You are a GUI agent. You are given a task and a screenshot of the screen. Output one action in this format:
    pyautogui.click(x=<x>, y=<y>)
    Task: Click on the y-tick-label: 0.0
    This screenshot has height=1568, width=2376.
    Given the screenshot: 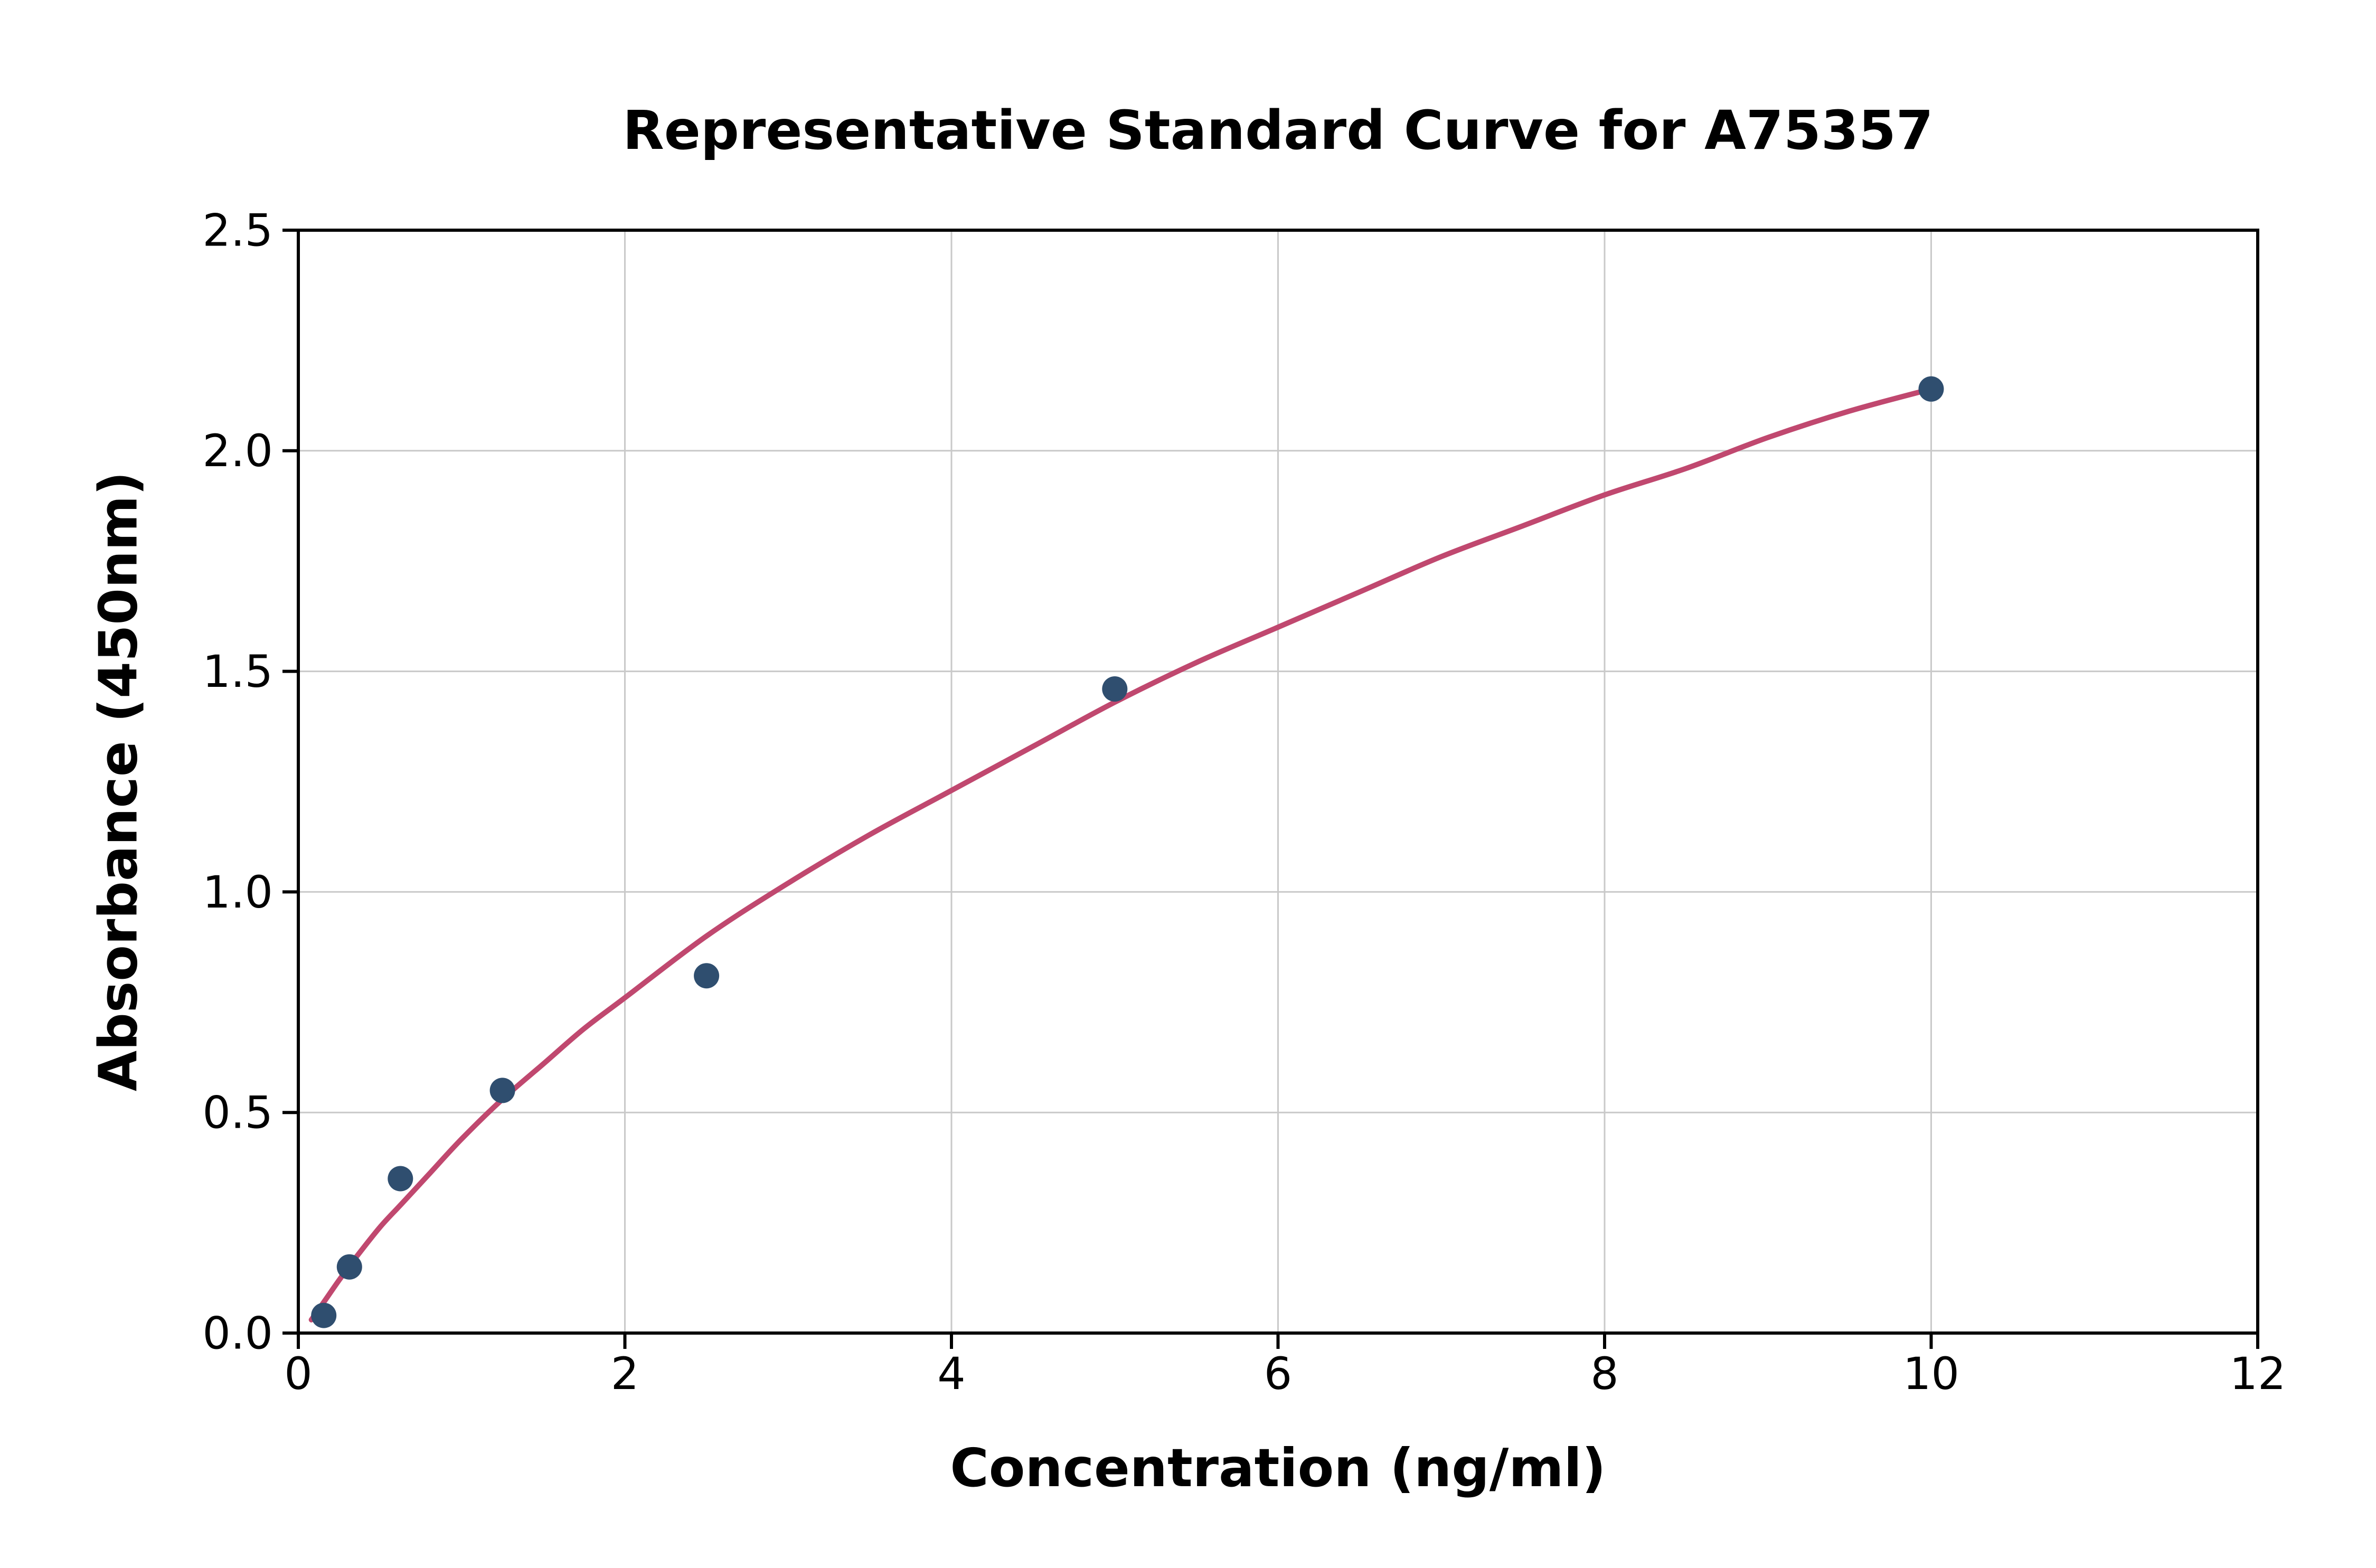 What is the action you would take?
    pyautogui.click(x=237, y=1333)
    